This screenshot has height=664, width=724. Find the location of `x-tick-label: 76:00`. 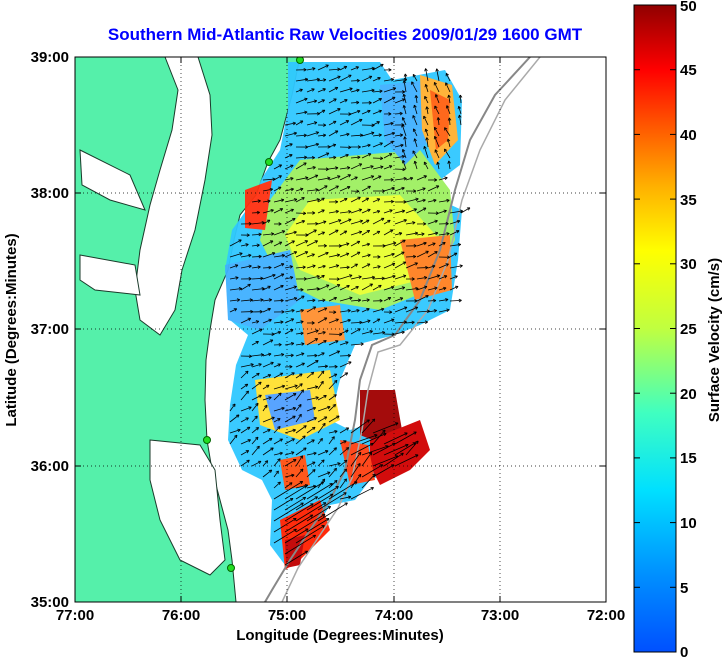

x-tick-label: 76:00 is located at coordinates (181, 615).